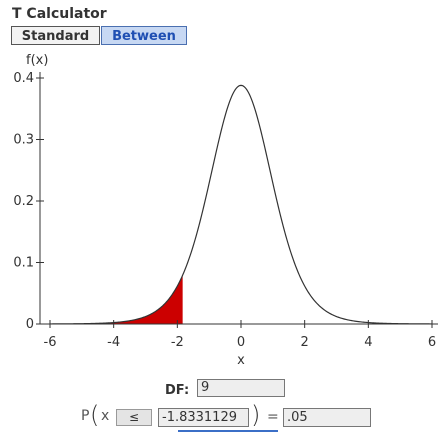 The width and height of the screenshot is (446, 434). What do you see at coordinates (327, 417) in the screenshot?
I see `probability-input: .05` at bounding box center [327, 417].